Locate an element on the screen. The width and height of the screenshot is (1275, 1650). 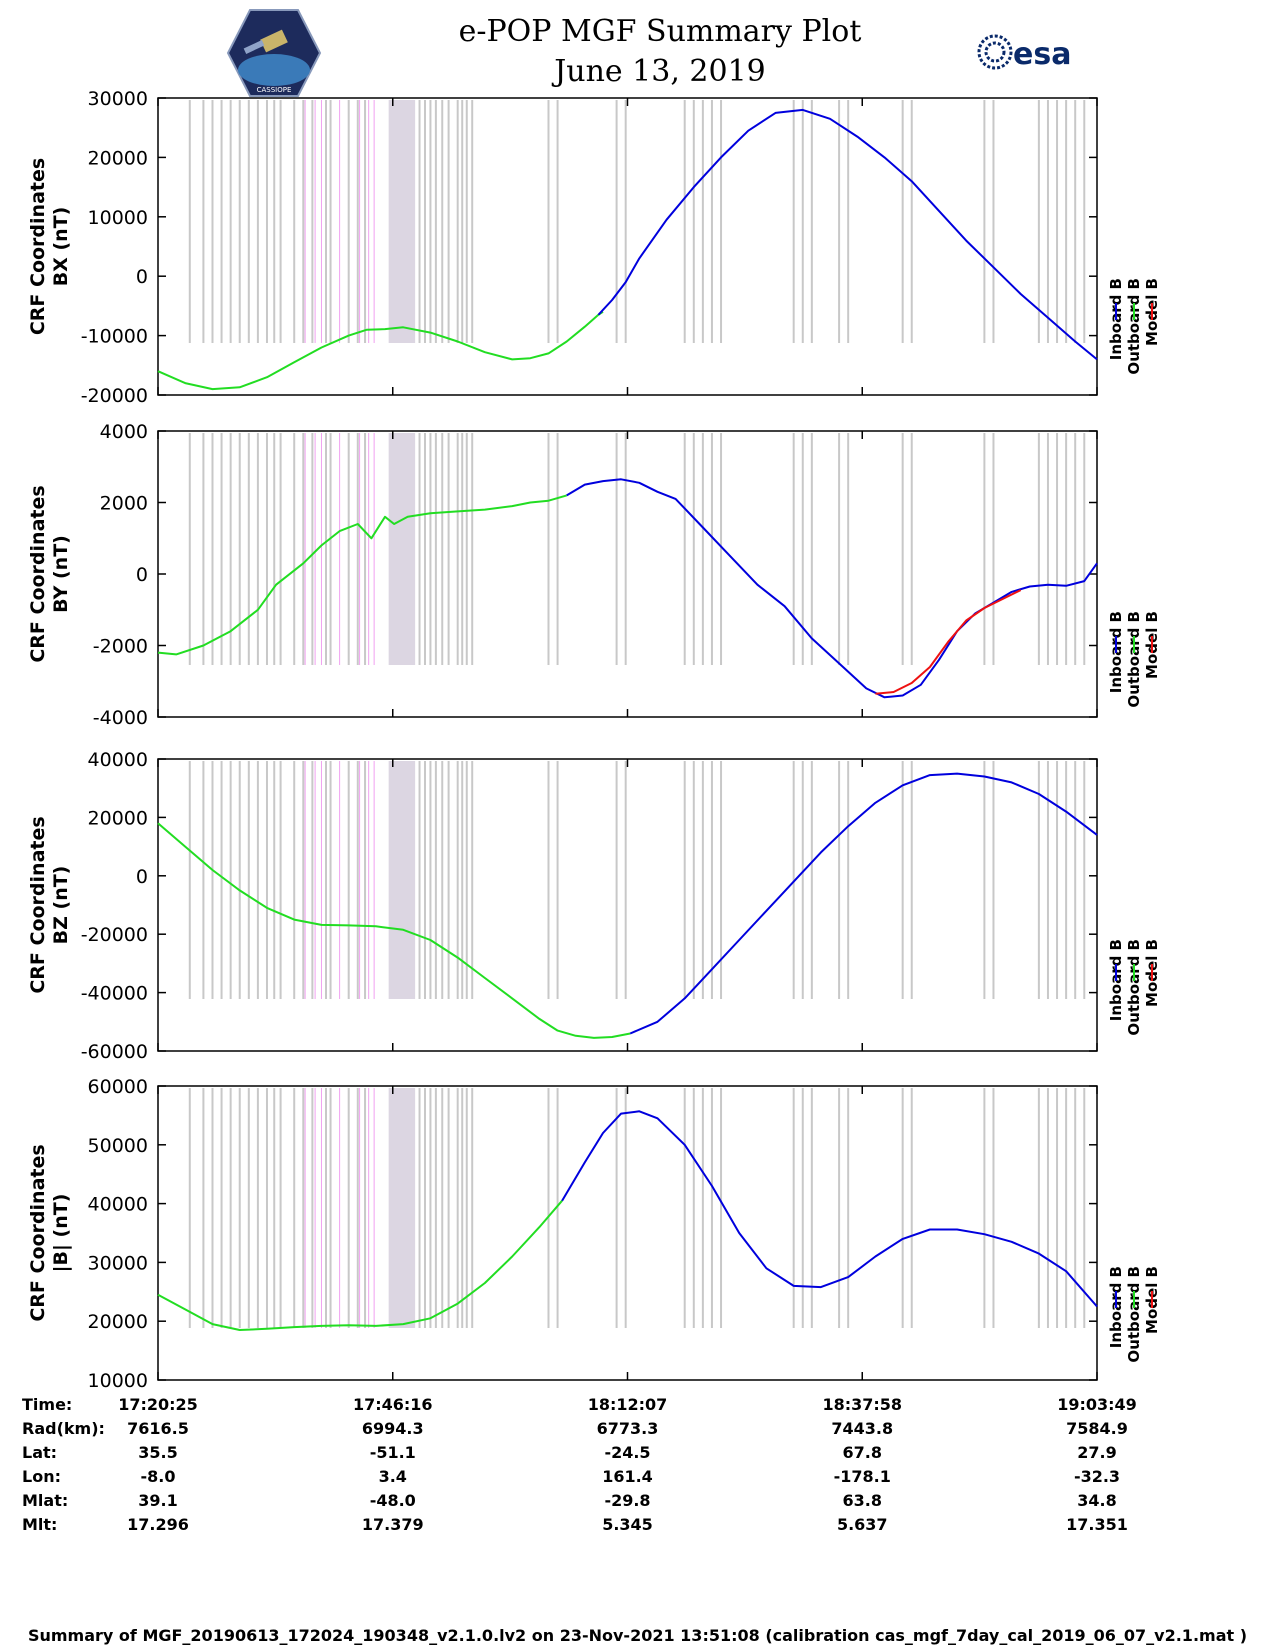
series-b-inboard-b is located at coordinates (829, 1209).